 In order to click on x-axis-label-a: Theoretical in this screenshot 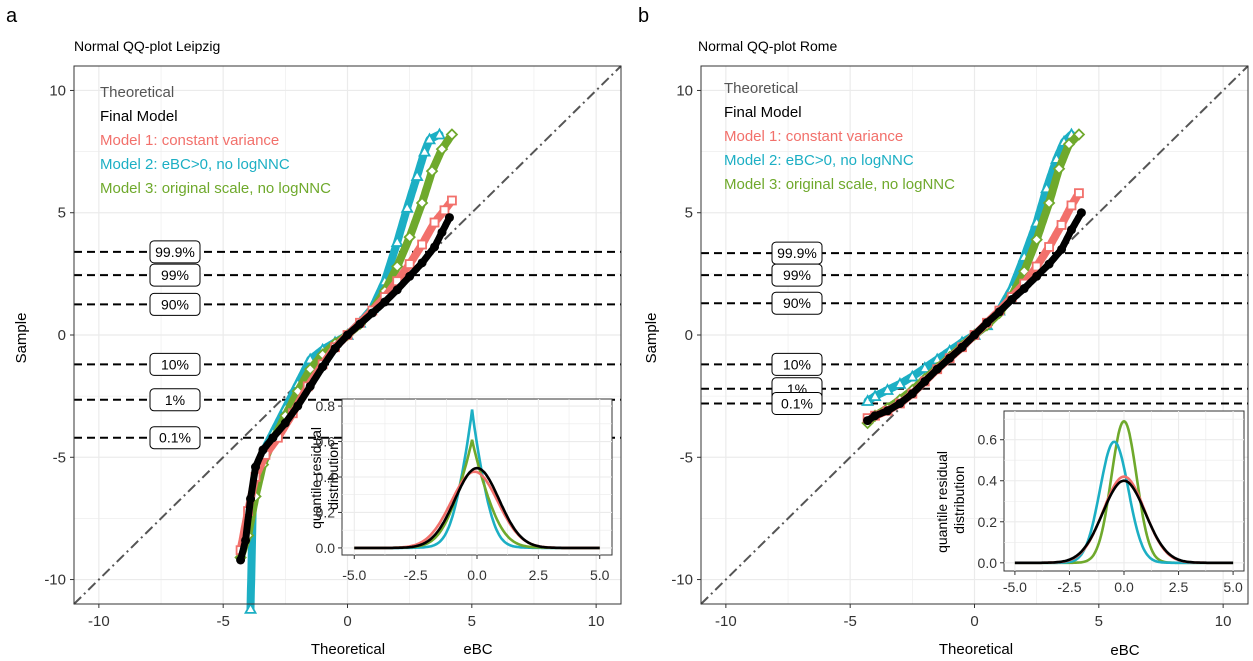, I will do `click(348, 649)`.